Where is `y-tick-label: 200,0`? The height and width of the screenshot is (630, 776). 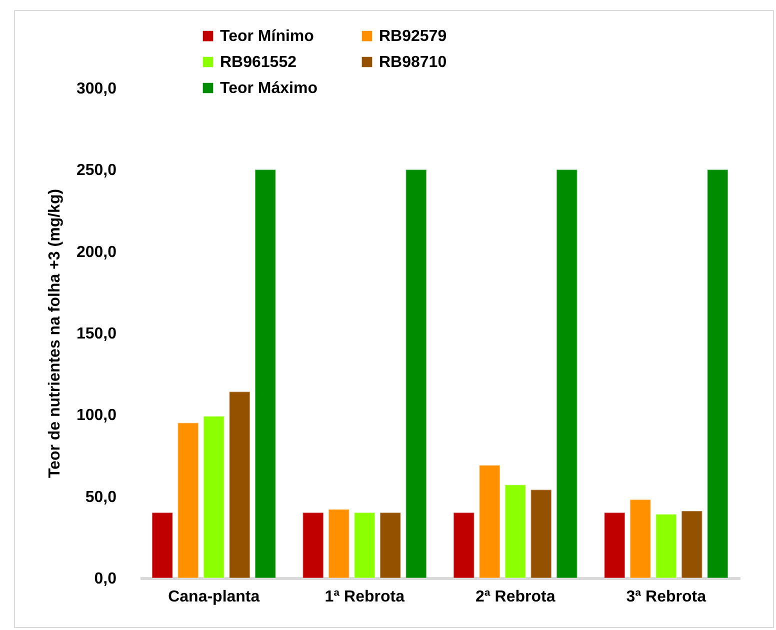
y-tick-label: 200,0 is located at coordinates (96, 252).